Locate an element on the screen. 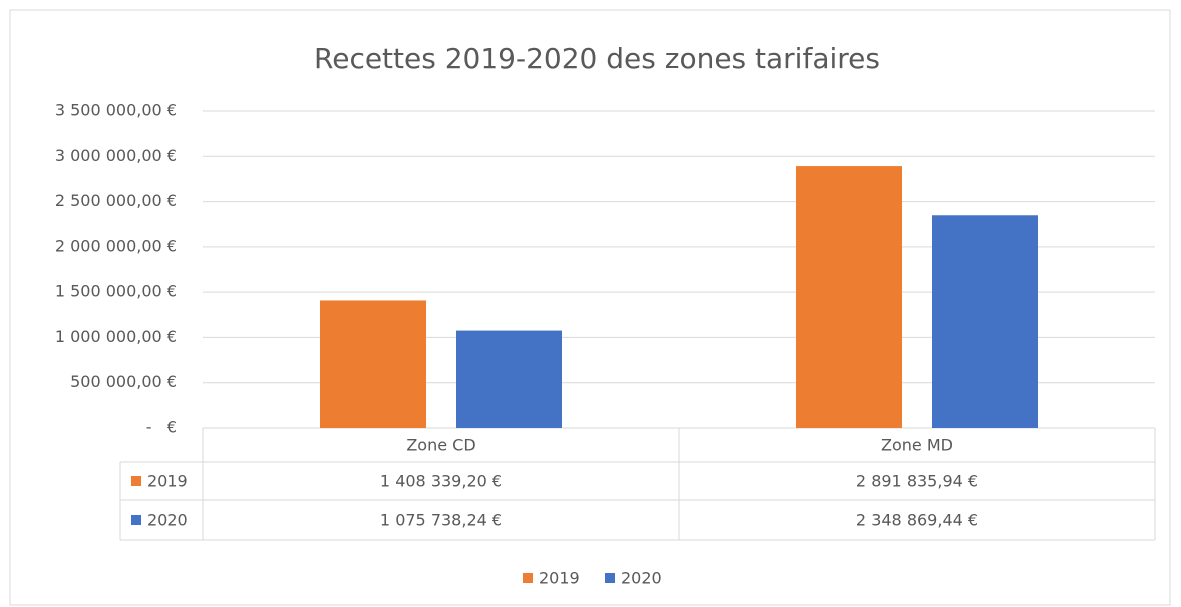 The width and height of the screenshot is (1181, 607). y-tick-label: 2 500 000,00 € is located at coordinates (116, 200).